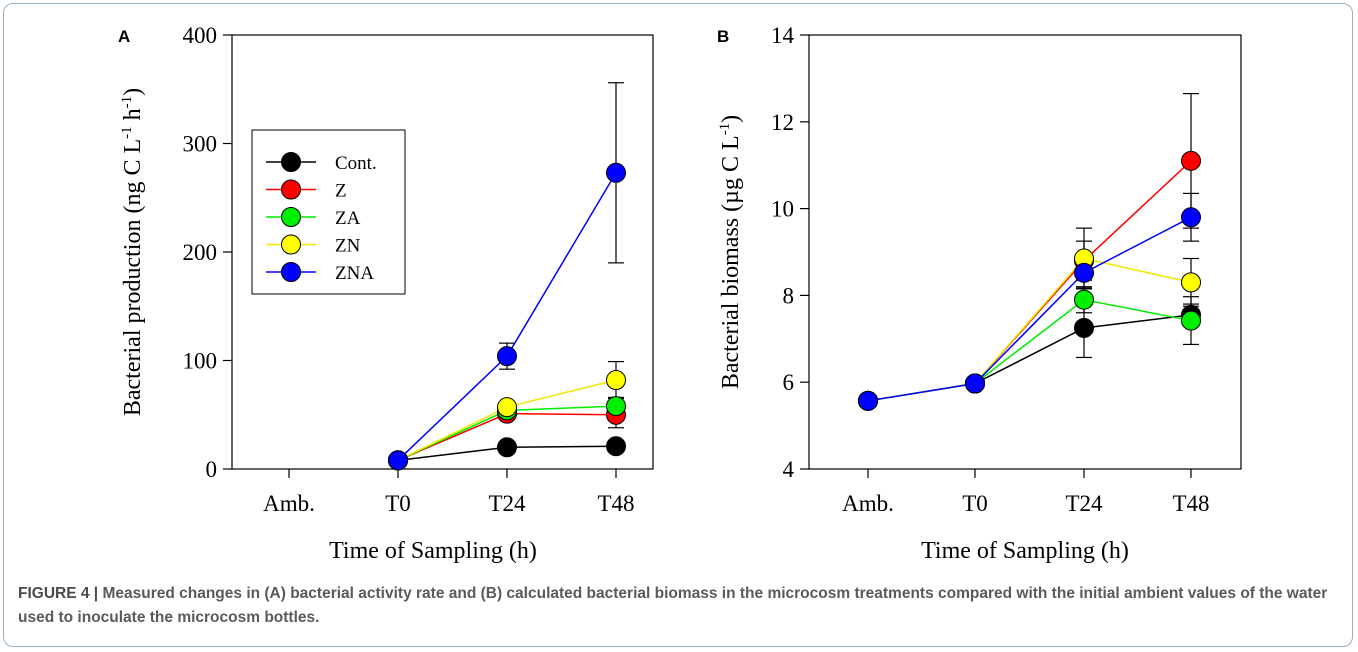 Image resolution: width=1358 pixels, height=652 pixels. What do you see at coordinates (1026, 492) in the screenshot?
I see `panel-b-x-ticks: Amb. T0 T24 T48` at bounding box center [1026, 492].